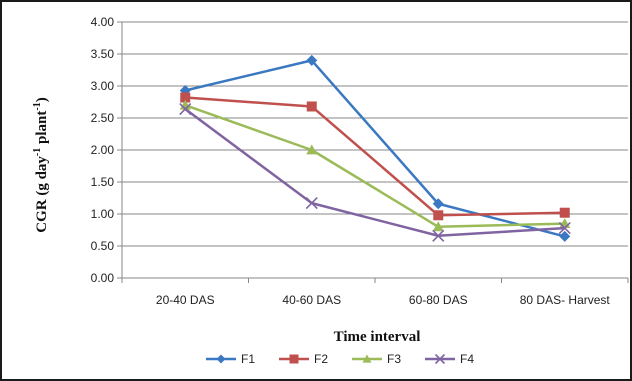 The image size is (632, 381). What do you see at coordinates (467, 359) in the screenshot?
I see `legend-label: F4` at bounding box center [467, 359].